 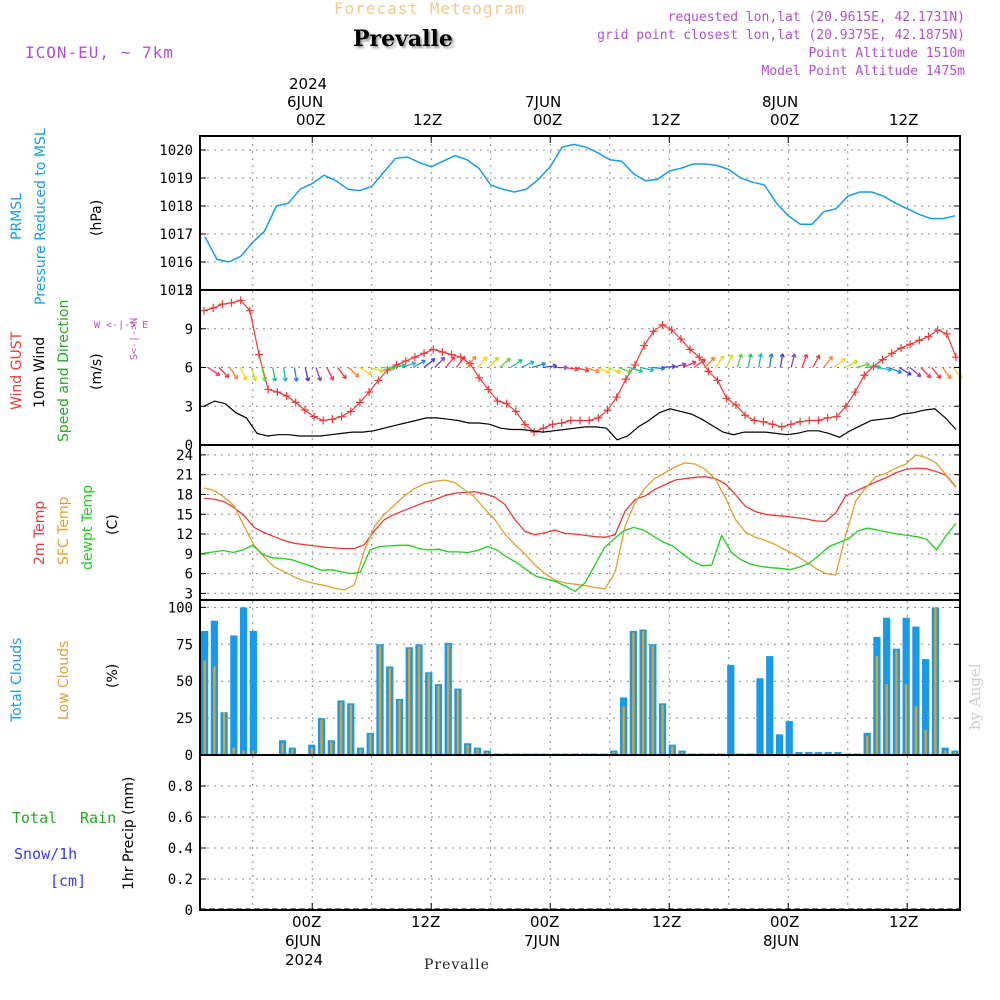 I want to click on y-tick-label: 1015, so click(x=176, y=291).